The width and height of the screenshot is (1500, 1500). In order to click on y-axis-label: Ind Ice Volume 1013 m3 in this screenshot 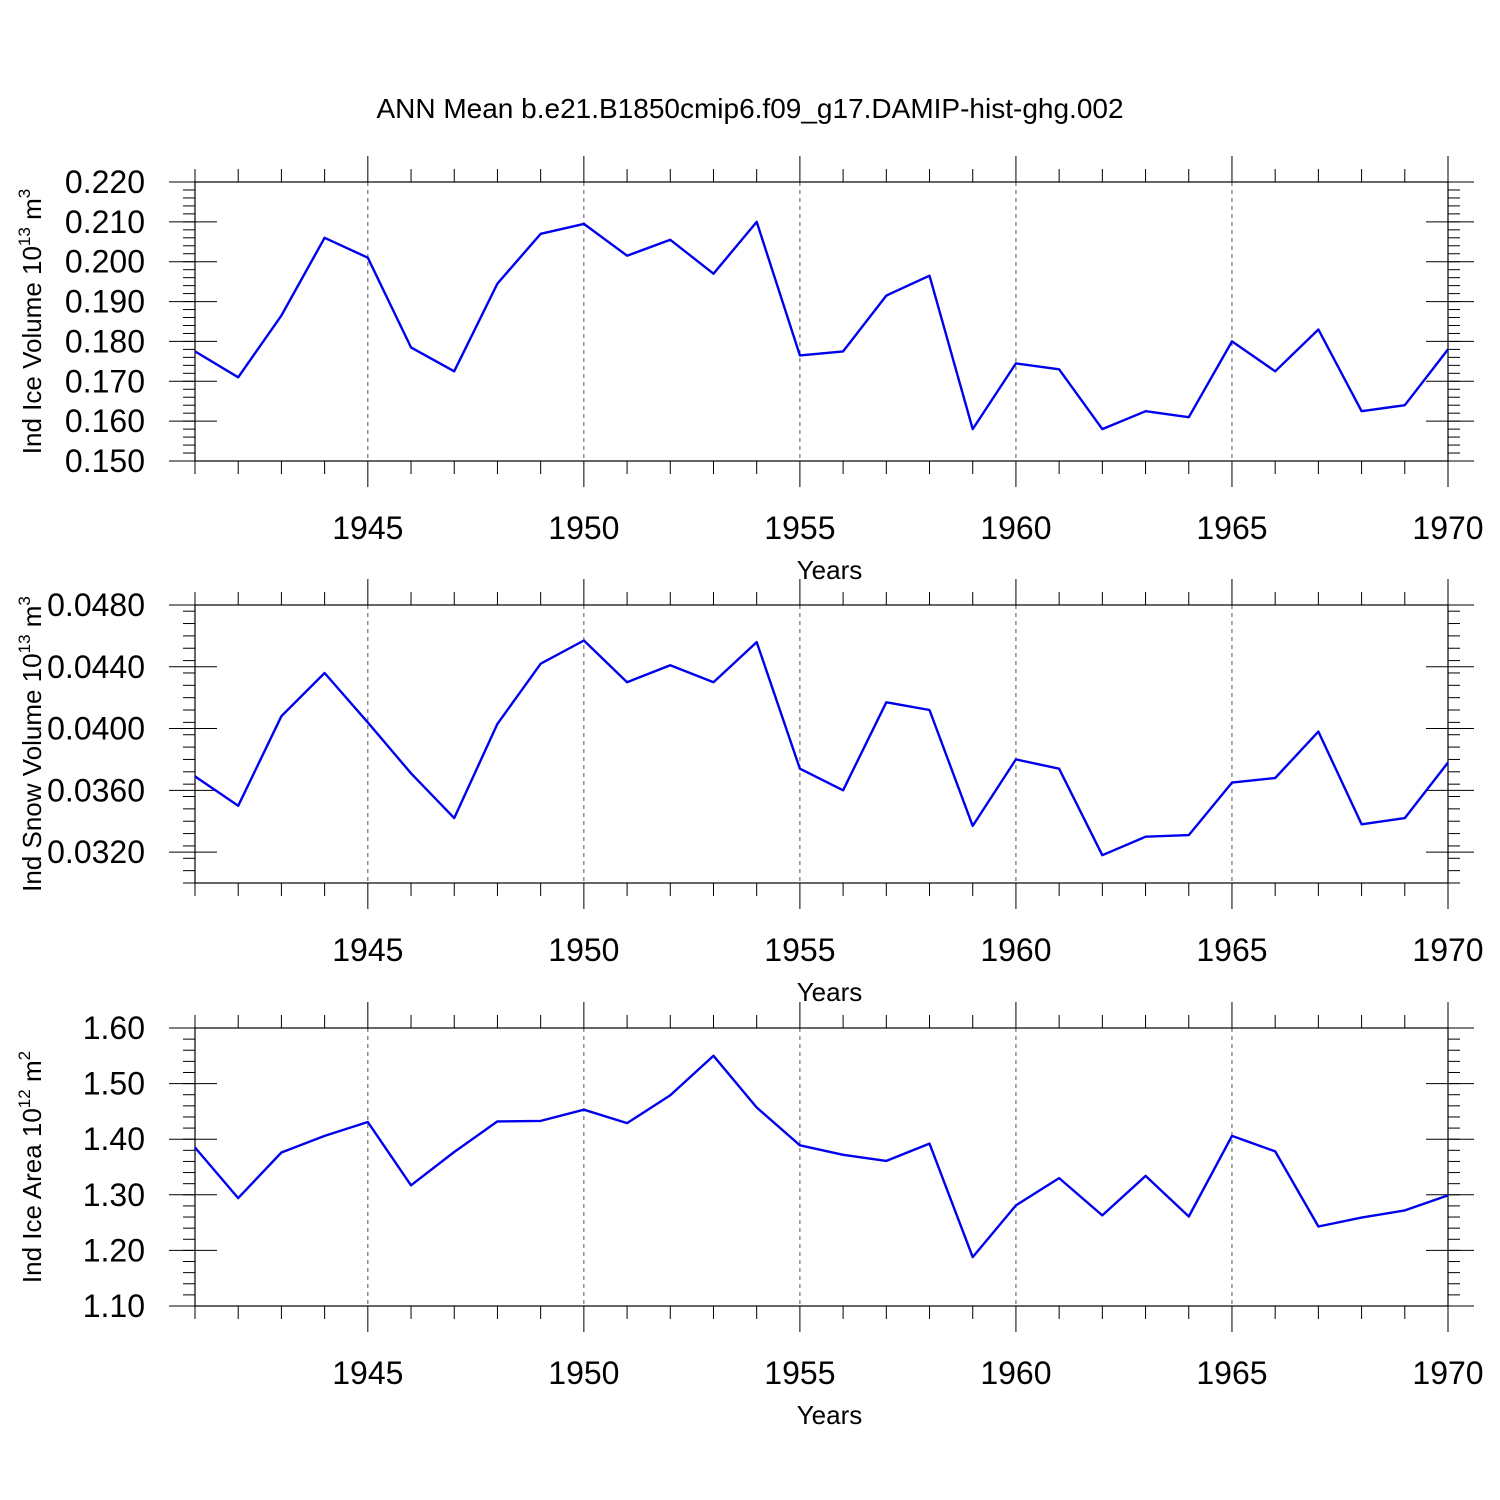, I will do `click(31, 321)`.